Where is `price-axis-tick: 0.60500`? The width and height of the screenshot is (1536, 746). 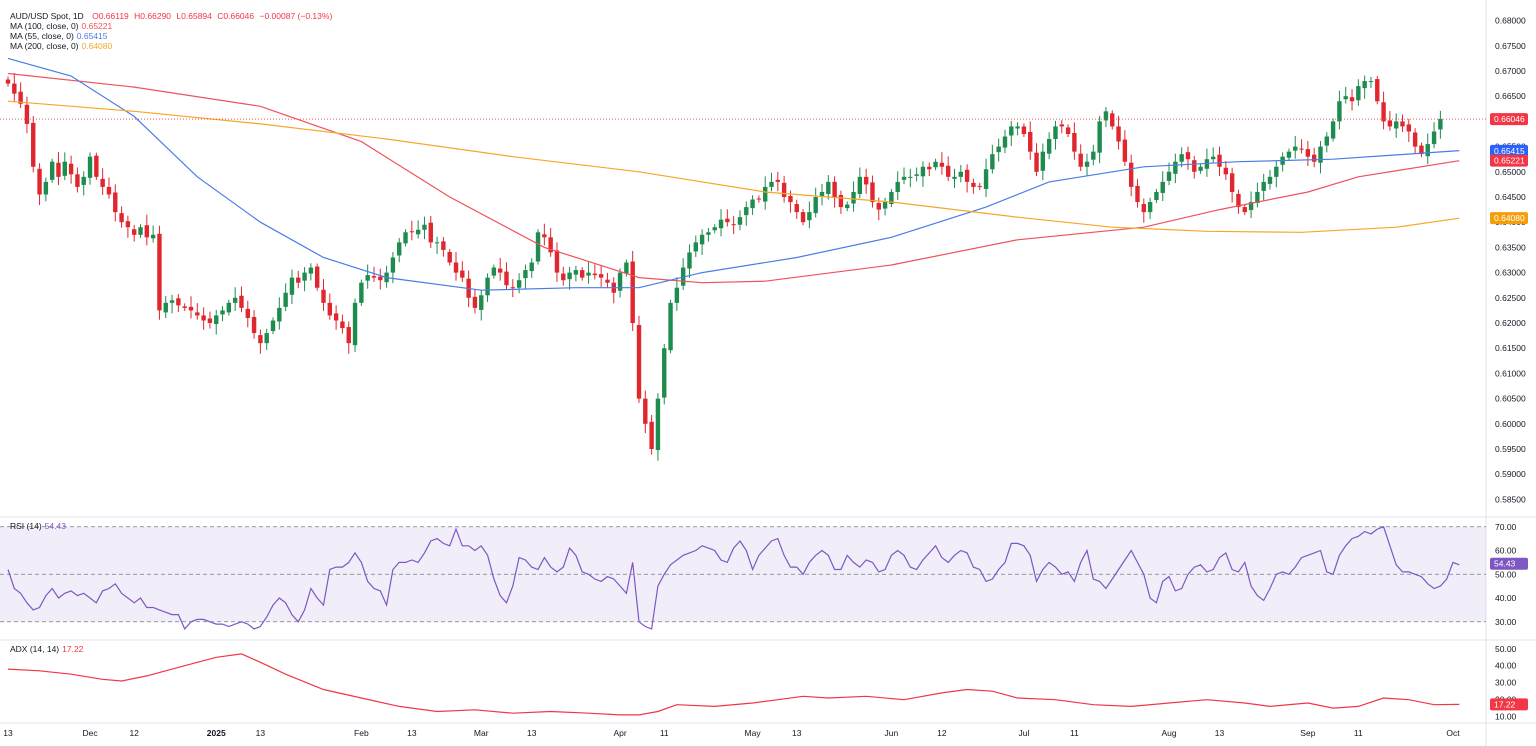 price-axis-tick: 0.60500 is located at coordinates (1510, 399).